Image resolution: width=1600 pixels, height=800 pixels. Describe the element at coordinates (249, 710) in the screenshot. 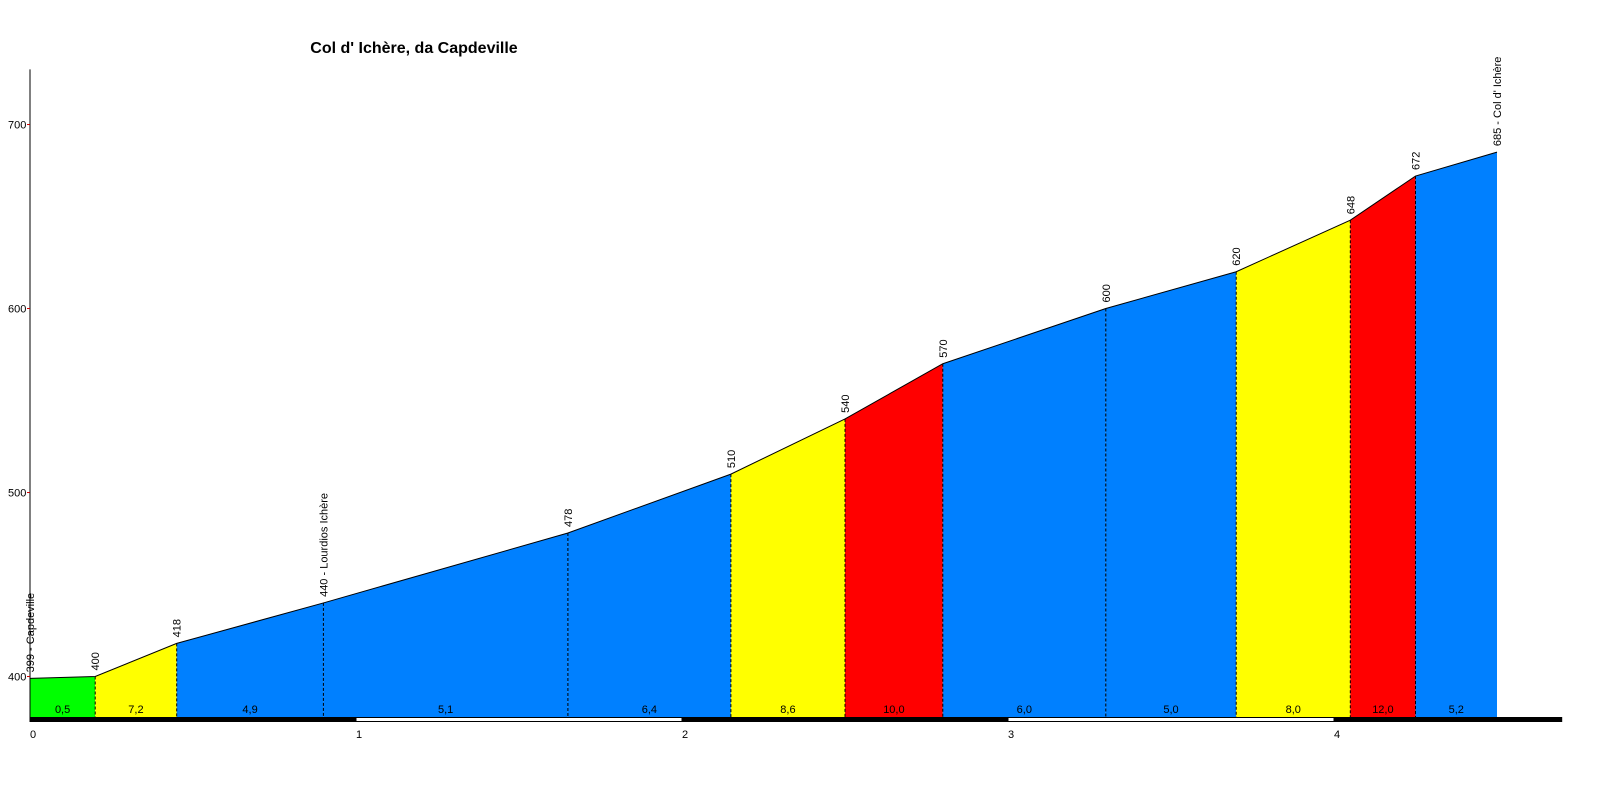

I see `gradient-label: 4,9` at that location.